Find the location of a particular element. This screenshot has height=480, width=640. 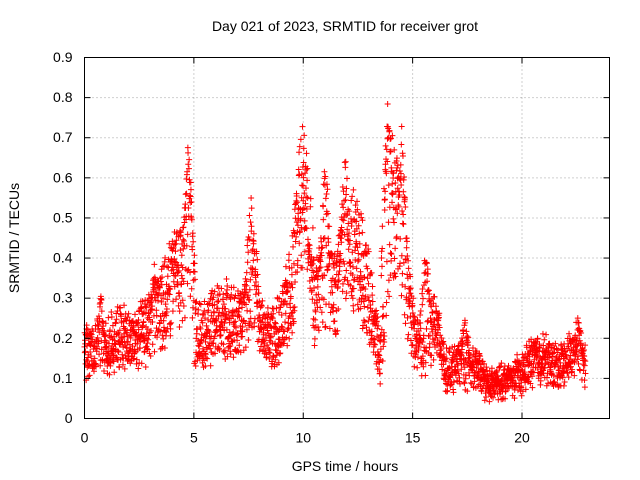

y-tick-label: 0.1 is located at coordinates (63, 378).